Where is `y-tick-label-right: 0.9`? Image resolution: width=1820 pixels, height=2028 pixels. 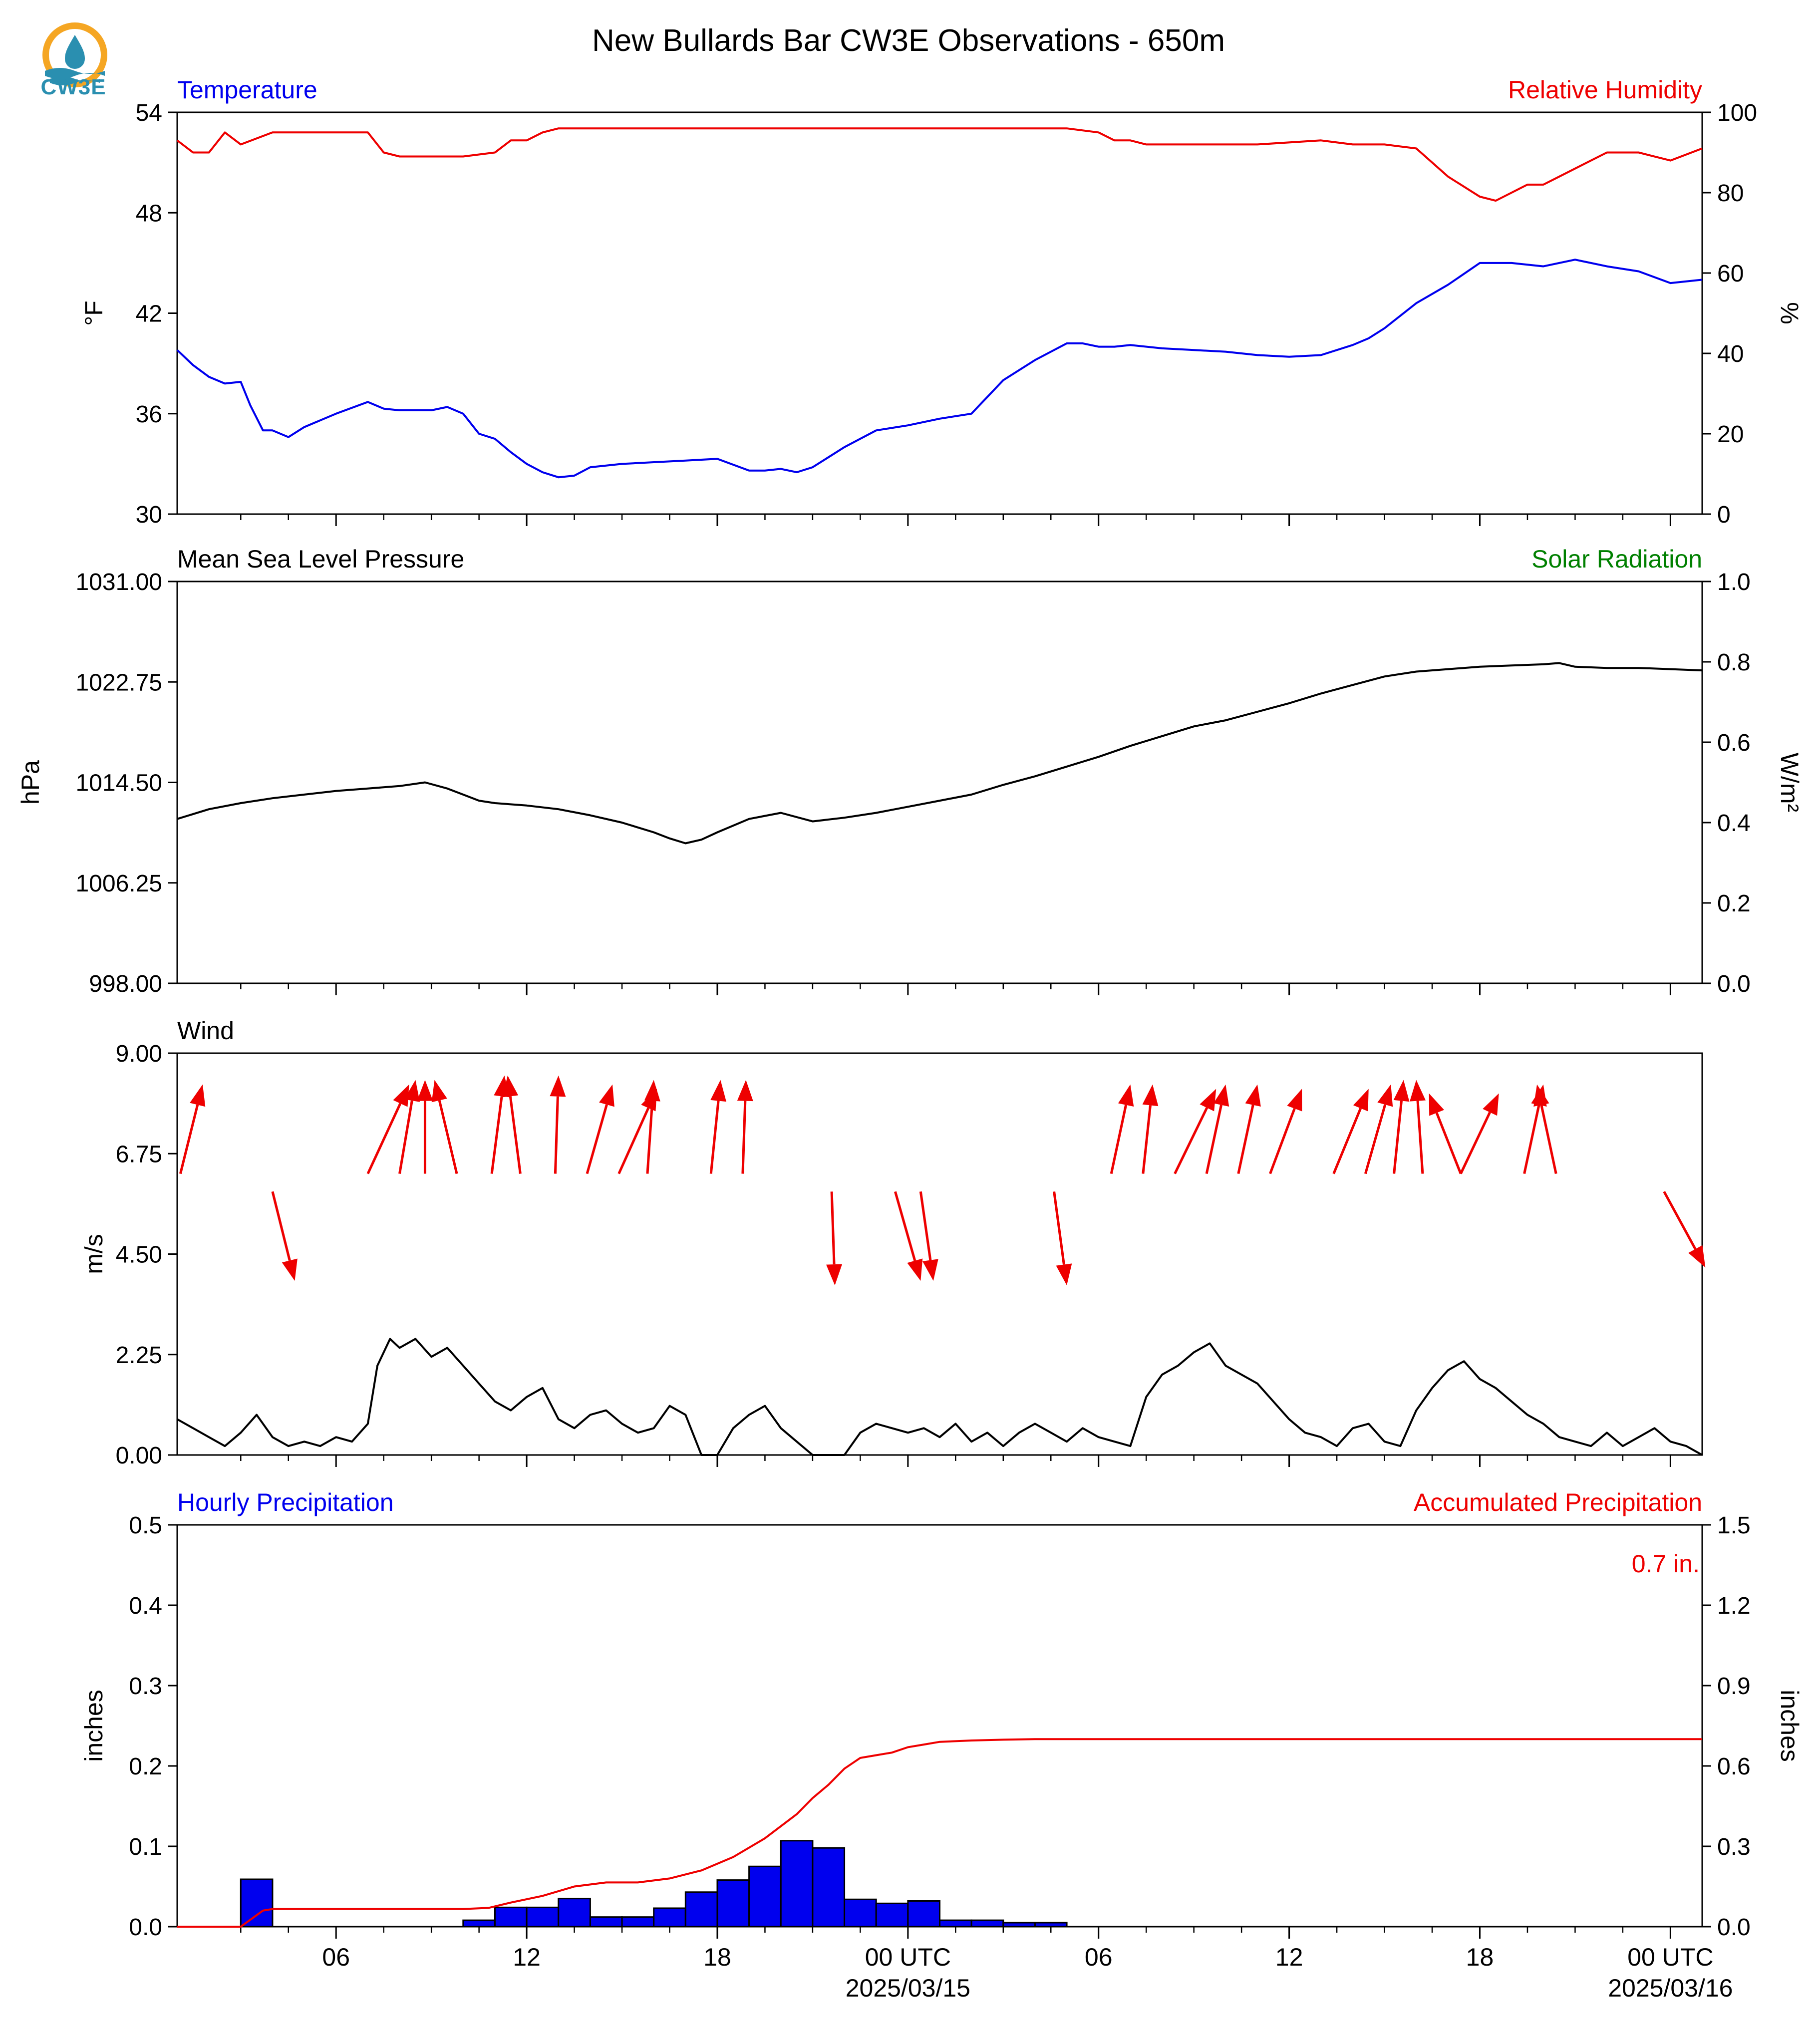
y-tick-label-right: 0.9 is located at coordinates (1734, 1686).